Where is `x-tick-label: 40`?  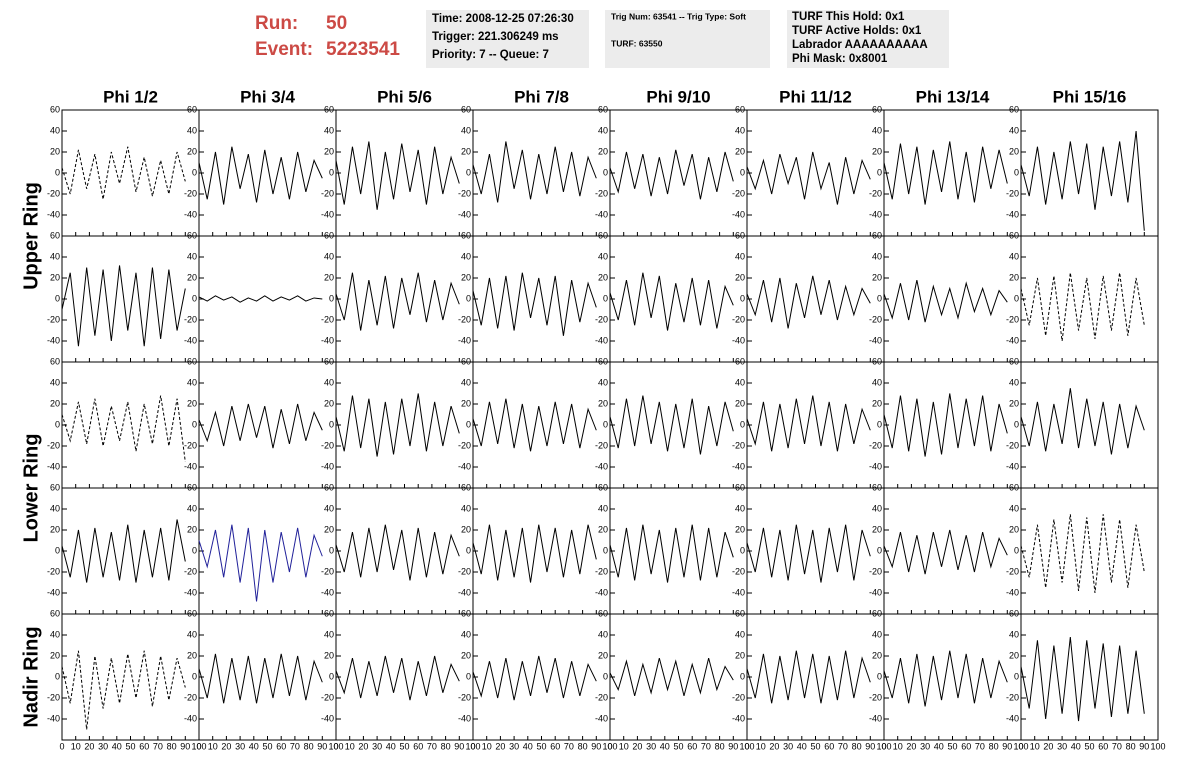 x-tick-label: 40 is located at coordinates (391, 746).